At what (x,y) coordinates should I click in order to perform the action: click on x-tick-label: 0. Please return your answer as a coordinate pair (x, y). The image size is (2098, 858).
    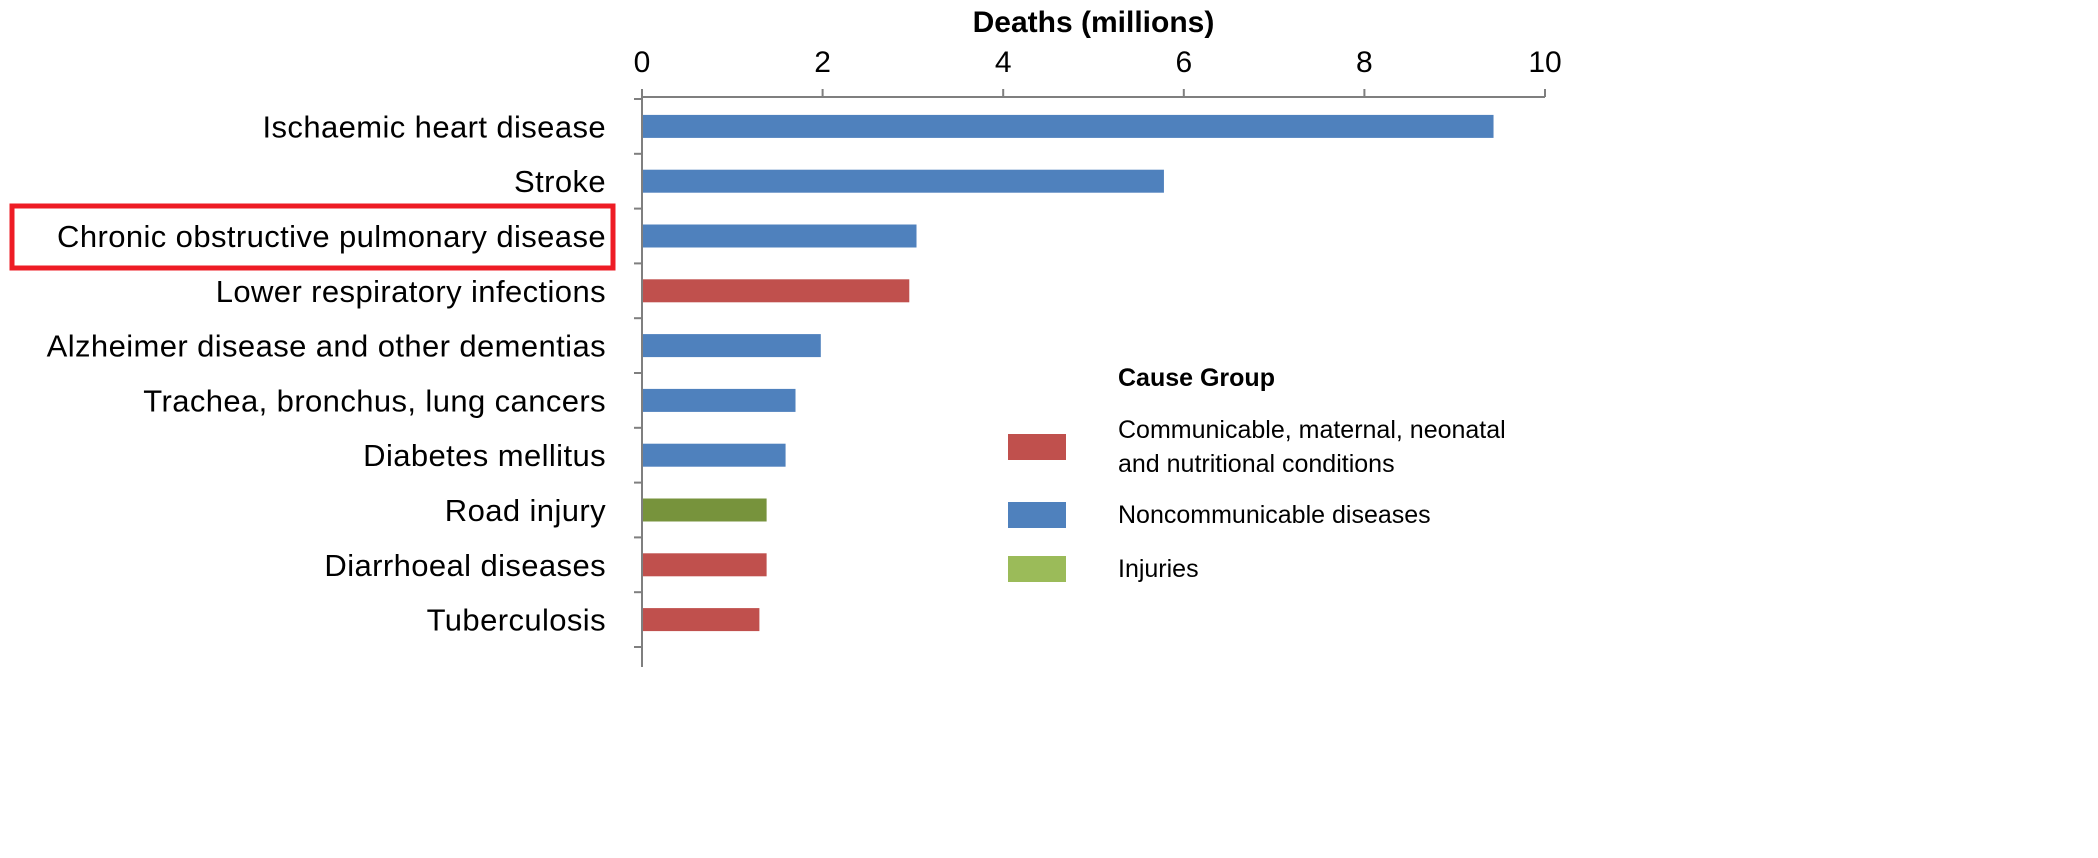
    Looking at the image, I should click on (642, 62).